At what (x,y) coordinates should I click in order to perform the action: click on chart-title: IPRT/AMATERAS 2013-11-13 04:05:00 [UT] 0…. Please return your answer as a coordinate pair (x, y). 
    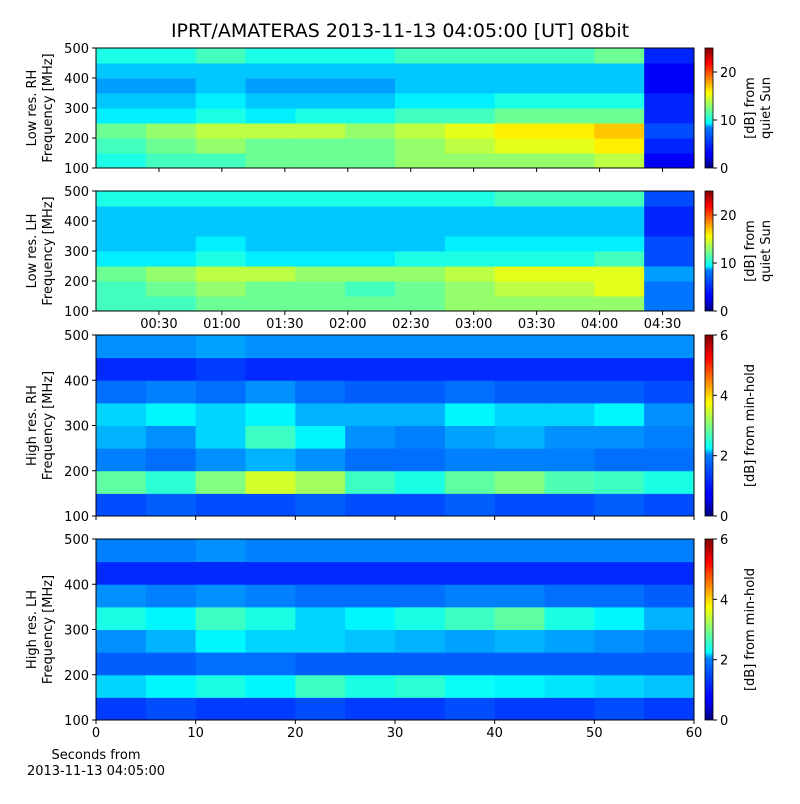
    Looking at the image, I should click on (400, 31).